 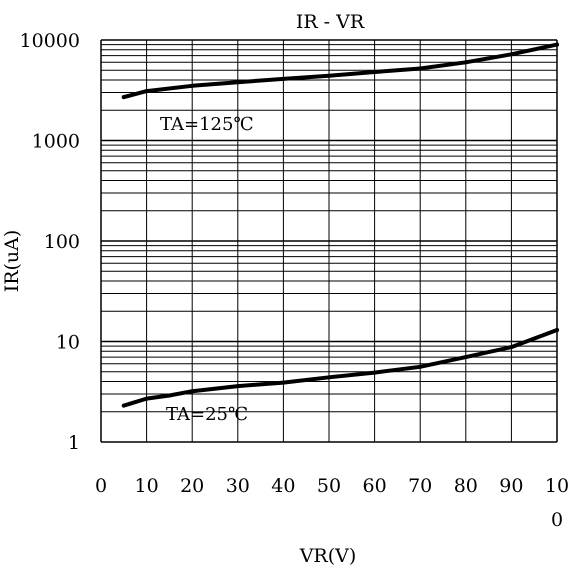 I want to click on x-axis-label: VR(V), so click(x=328, y=556).